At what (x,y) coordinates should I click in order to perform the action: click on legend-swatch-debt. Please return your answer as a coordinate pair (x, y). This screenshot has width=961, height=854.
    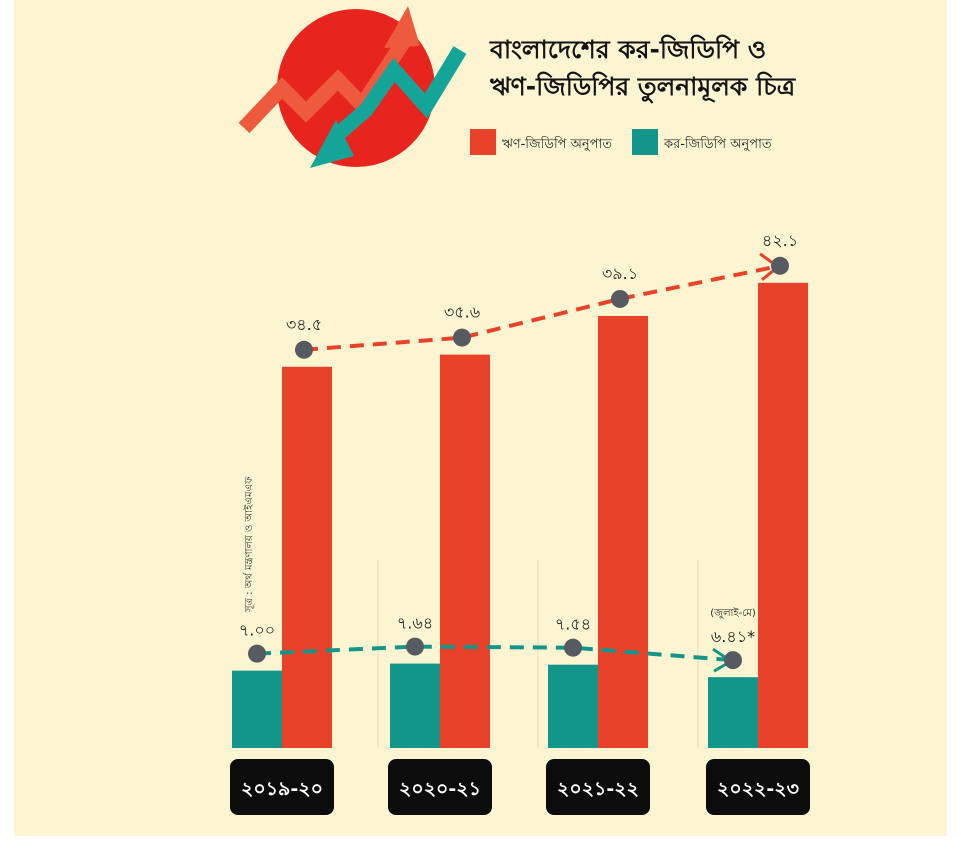
    Looking at the image, I should click on (483, 142).